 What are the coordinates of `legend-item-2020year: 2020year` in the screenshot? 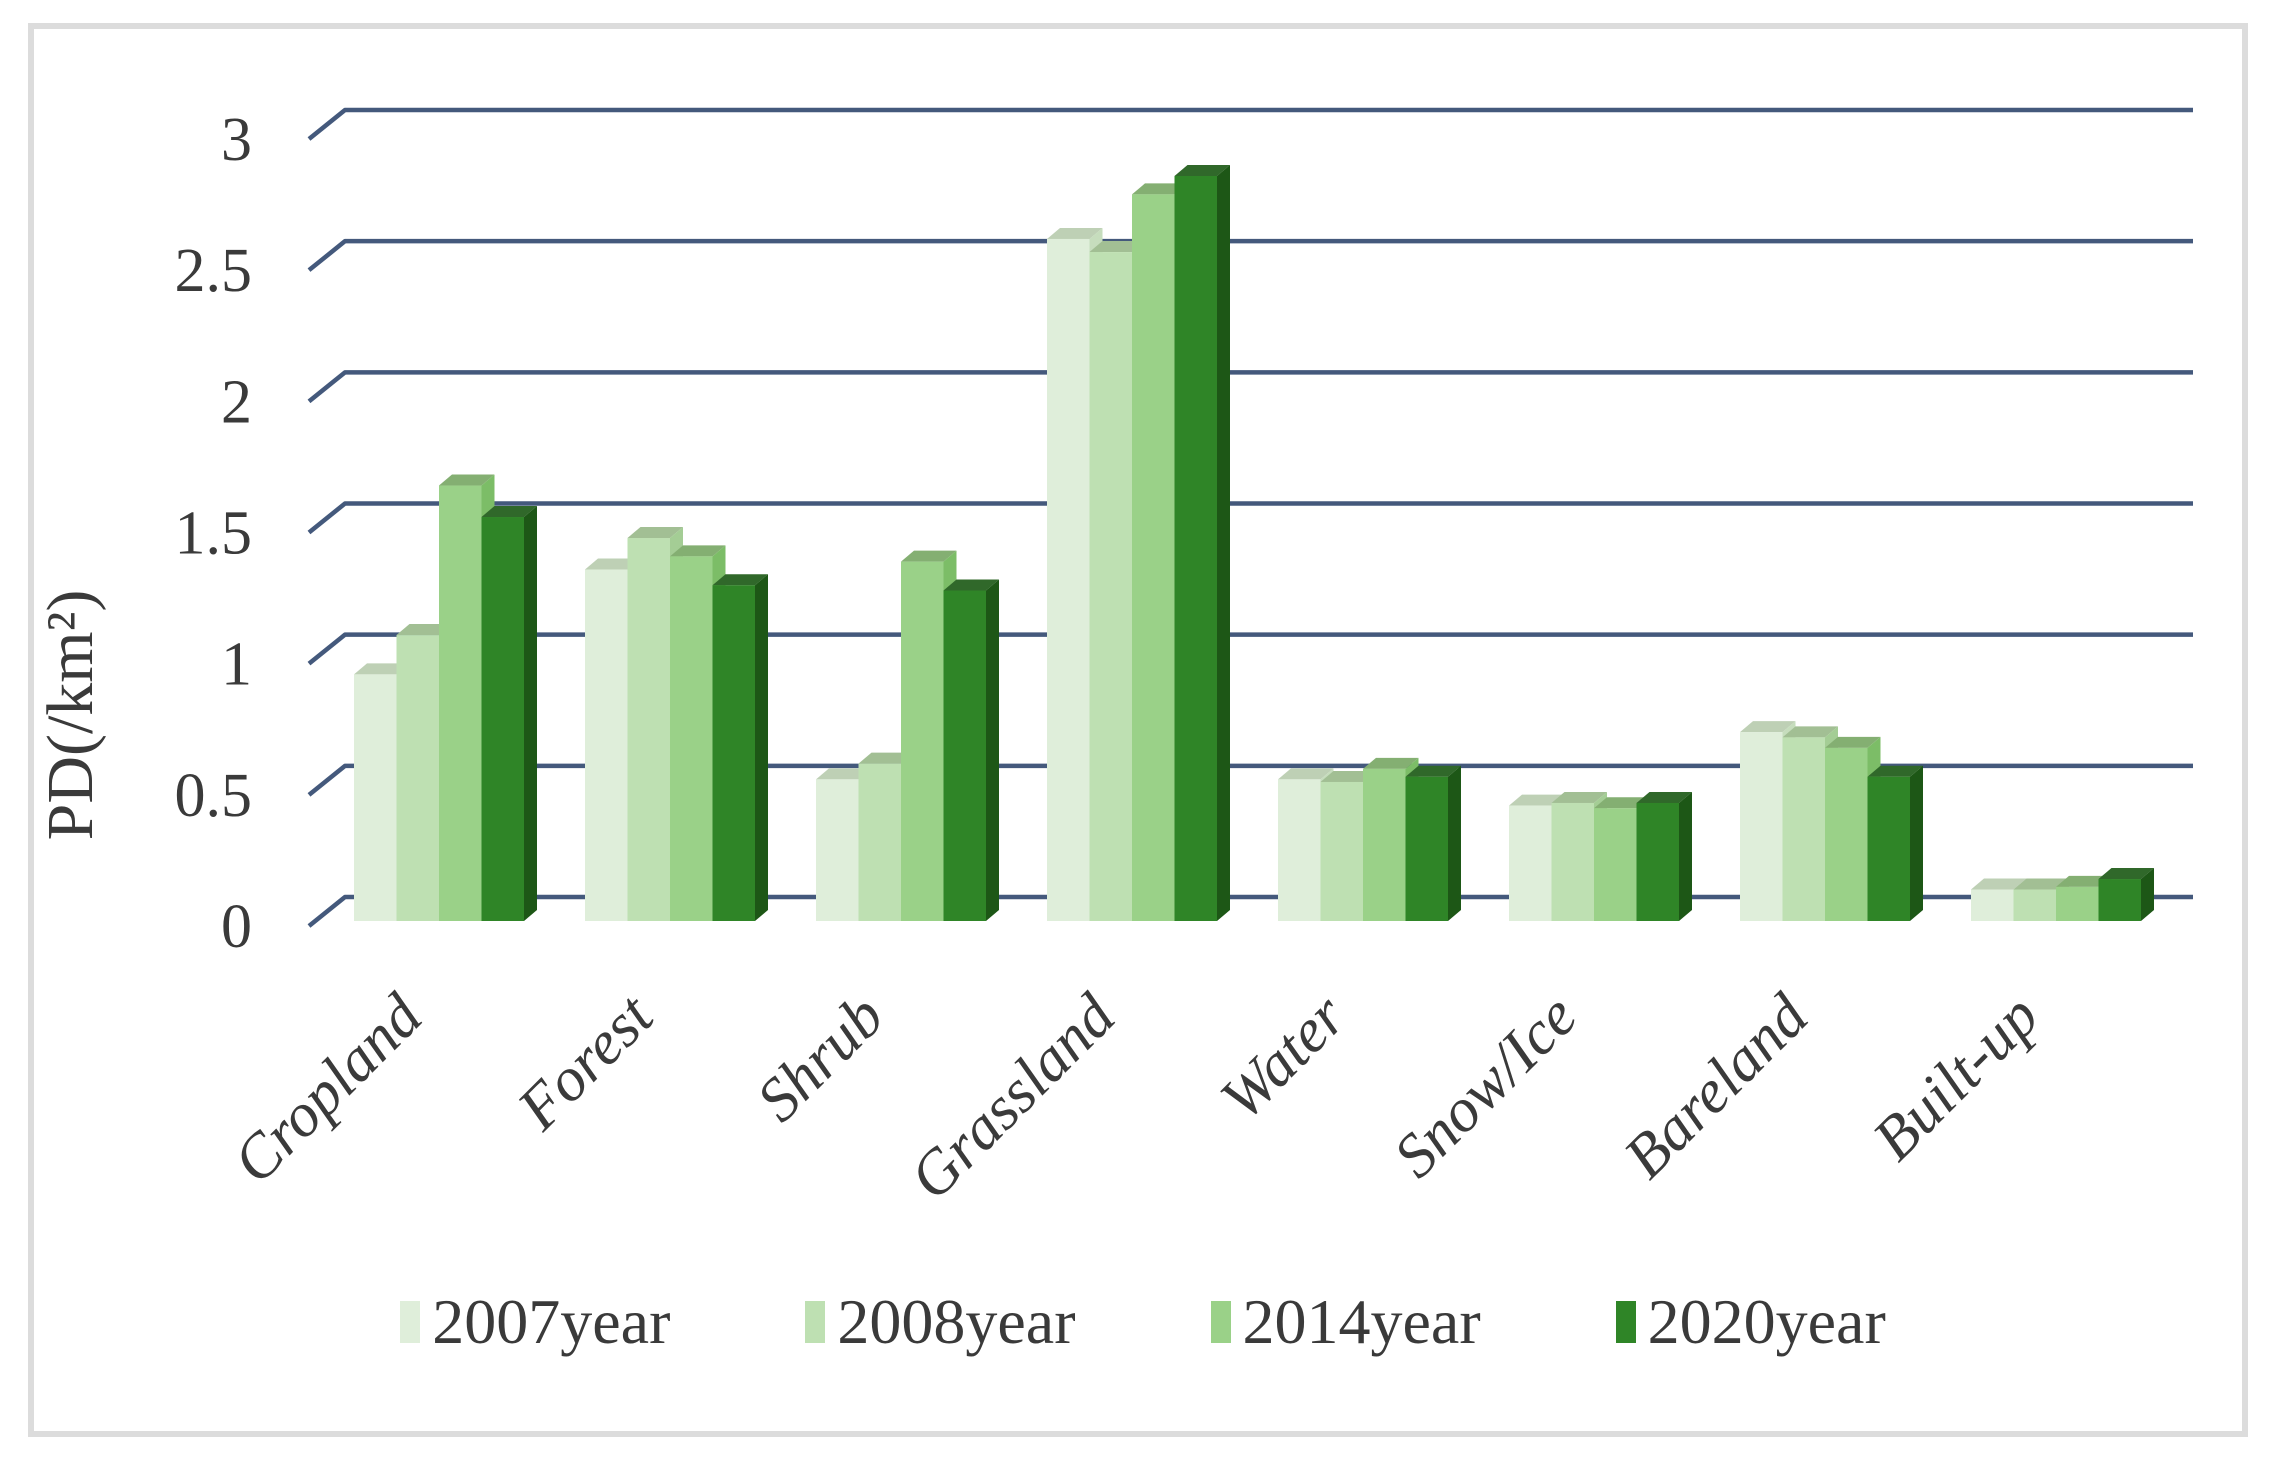 It's located at (1750, 1321).